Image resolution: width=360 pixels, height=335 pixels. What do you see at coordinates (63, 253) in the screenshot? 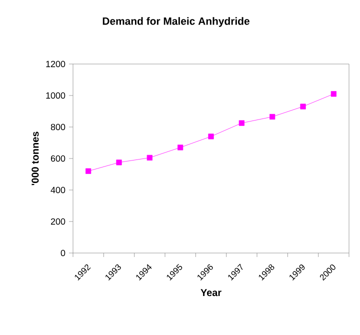
I see `y-tick-label: 0` at bounding box center [63, 253].